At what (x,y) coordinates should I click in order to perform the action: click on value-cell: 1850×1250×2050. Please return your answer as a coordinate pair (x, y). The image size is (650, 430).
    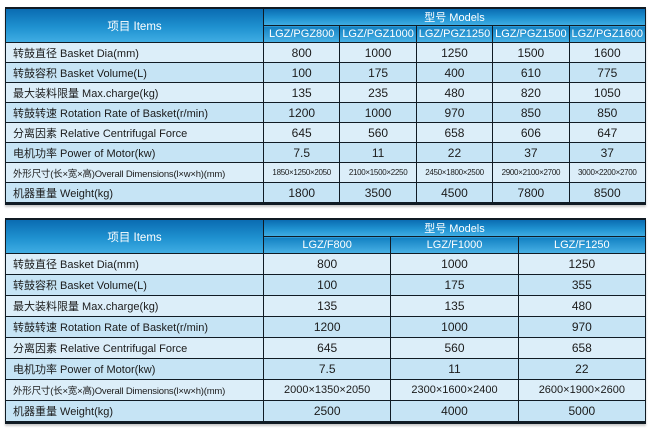
    Looking at the image, I should click on (301, 172).